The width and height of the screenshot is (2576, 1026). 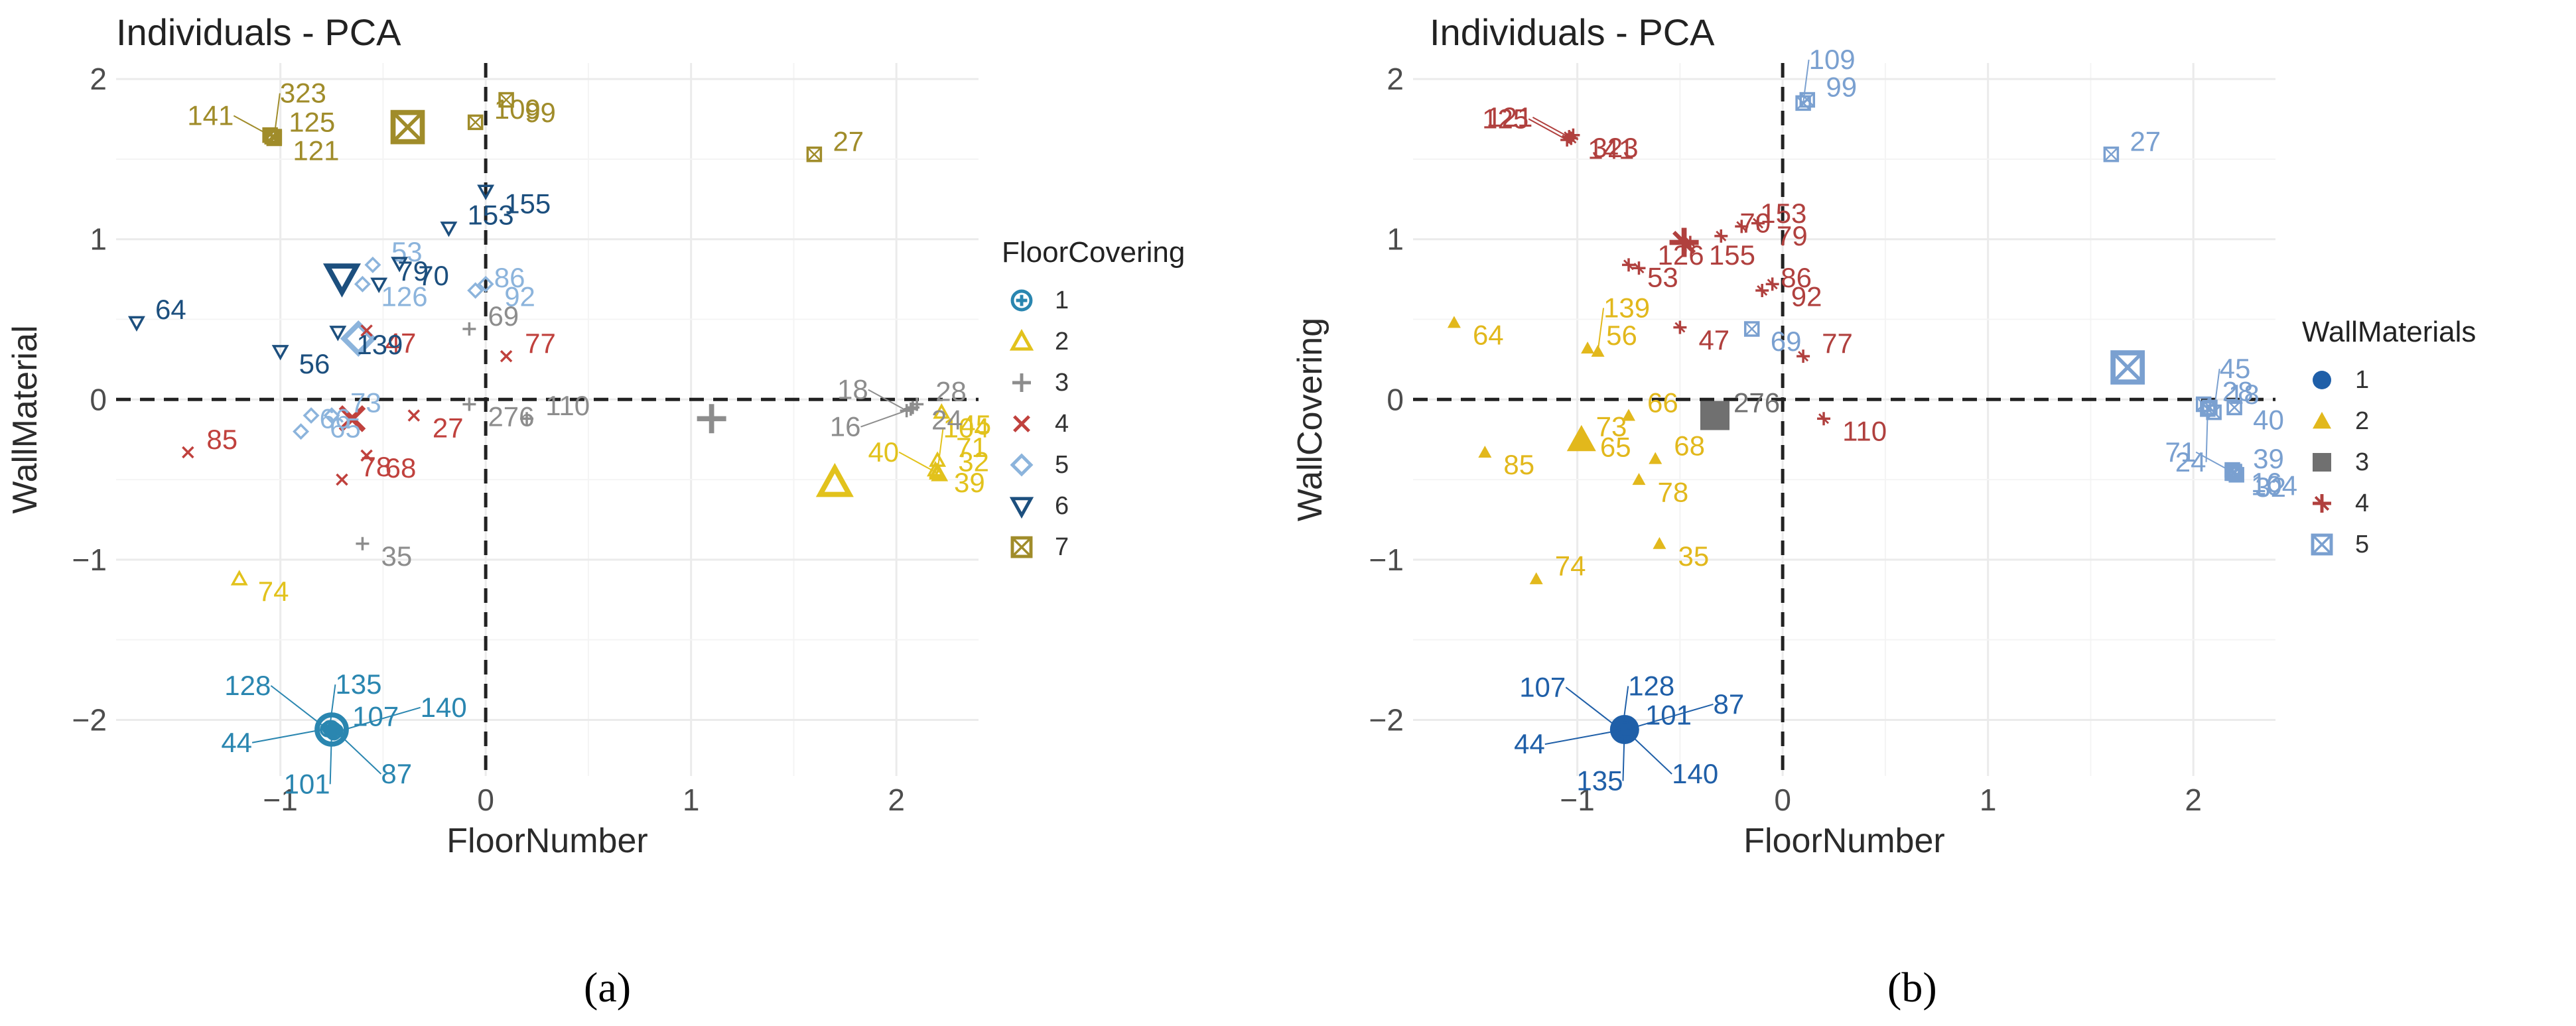 What do you see at coordinates (258, 32) in the screenshot?
I see `chart-title: Individuals - PCA` at bounding box center [258, 32].